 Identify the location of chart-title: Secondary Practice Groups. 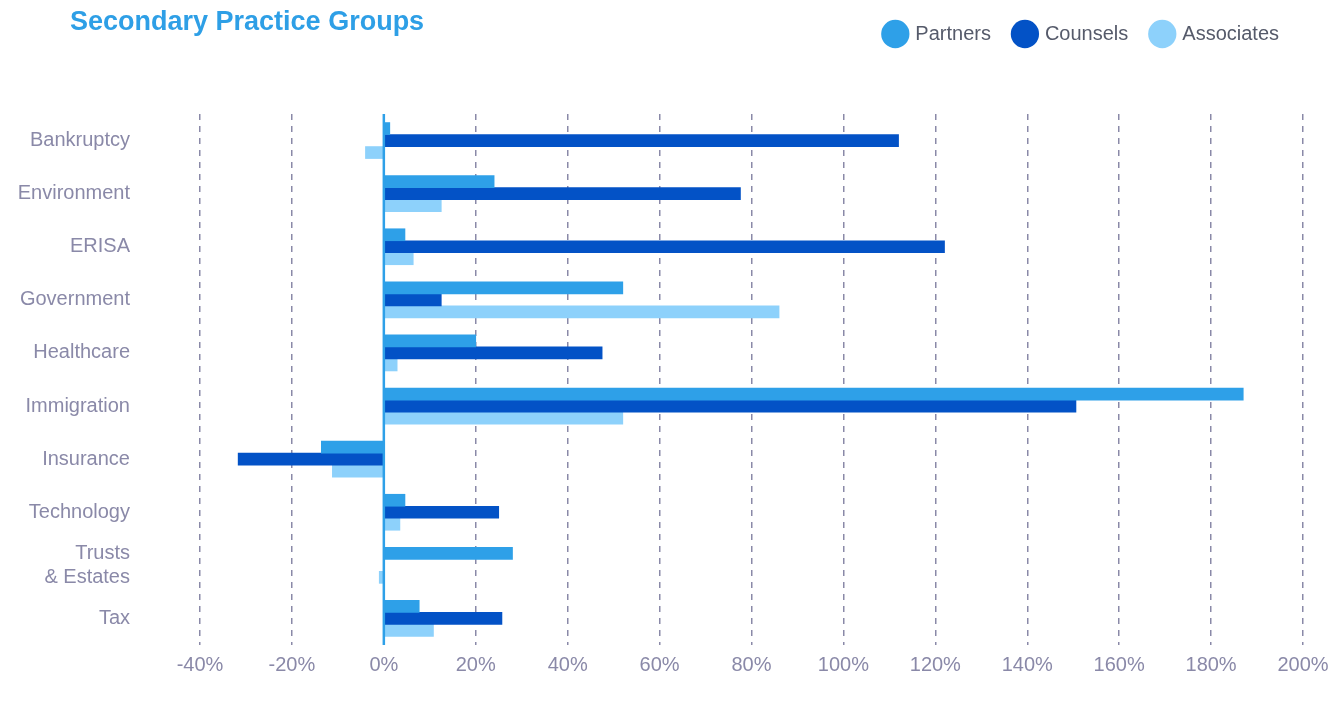
(247, 21).